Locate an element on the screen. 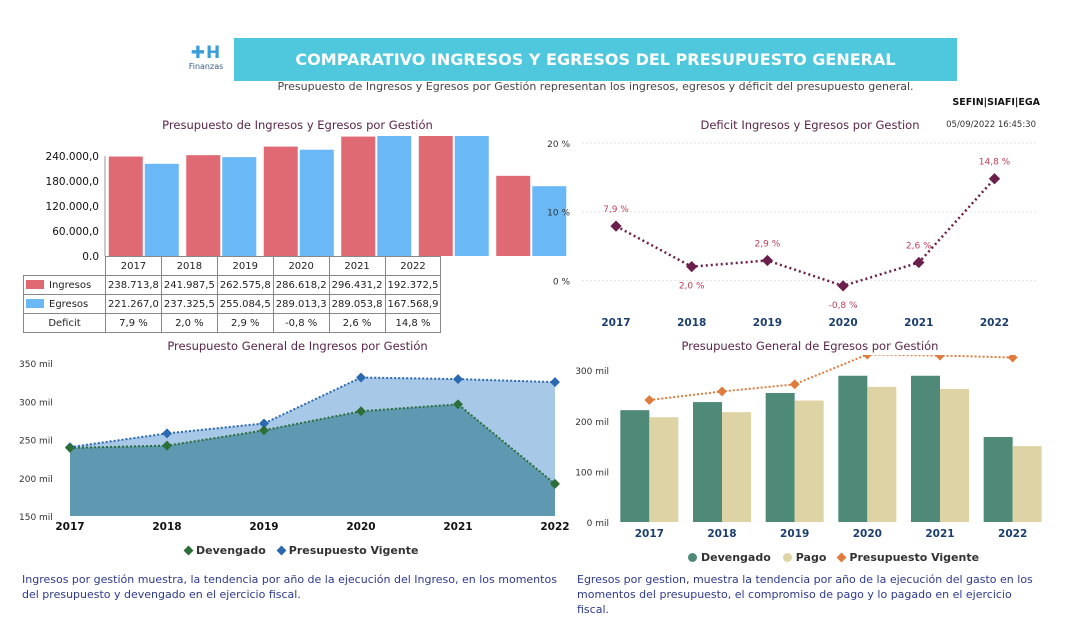 This screenshot has height=629, width=1068. ingresos-egresos-chart: 0,0 60.000,0 120.000,0 180.000,0 240.000,0 is located at coordinates (306, 198).